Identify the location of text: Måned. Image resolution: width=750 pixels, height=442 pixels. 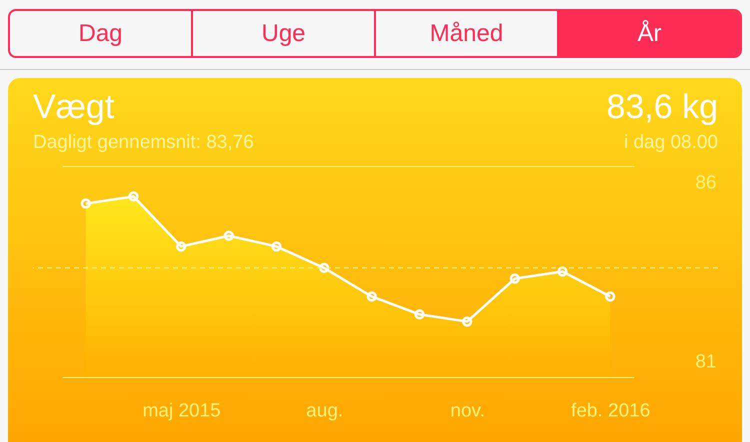
(465, 33).